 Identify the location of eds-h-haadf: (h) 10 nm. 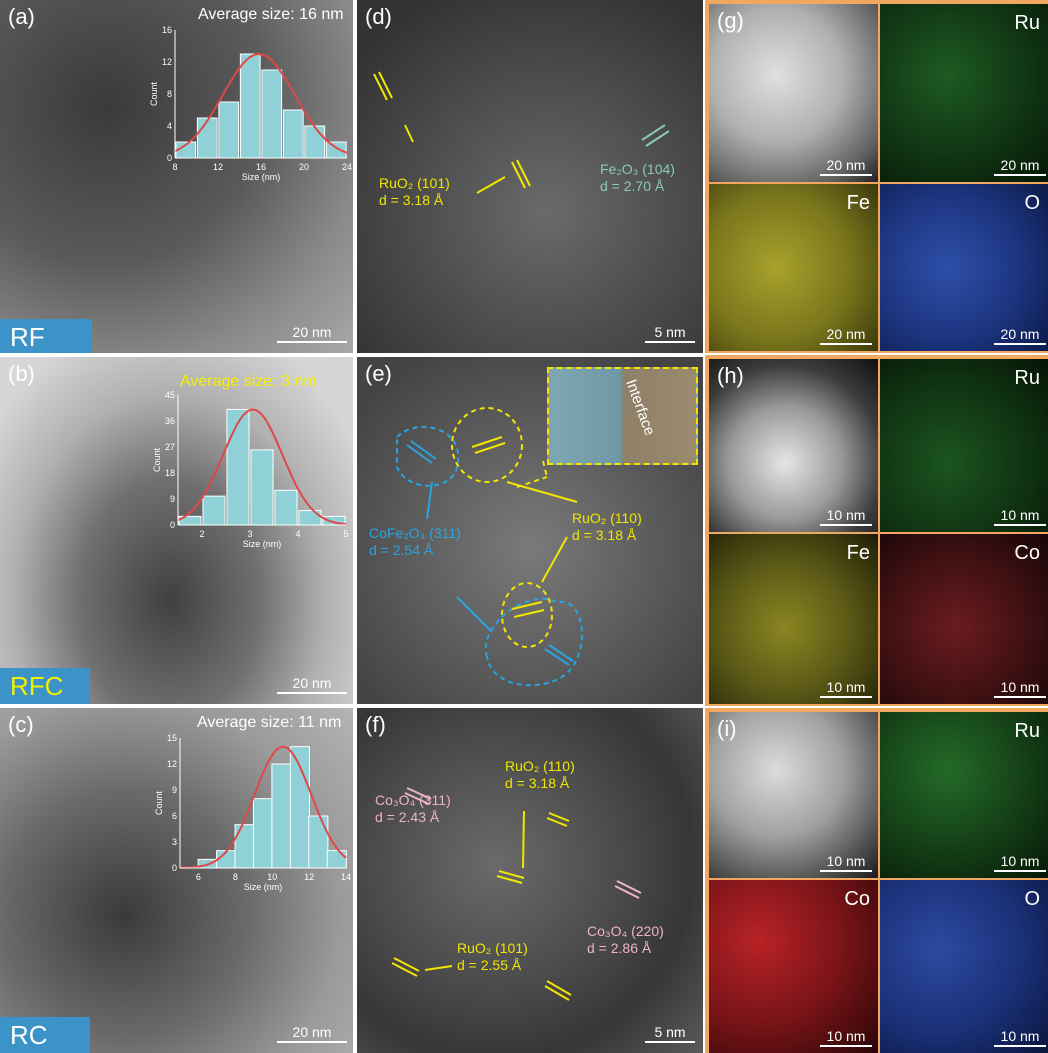
(793, 445).